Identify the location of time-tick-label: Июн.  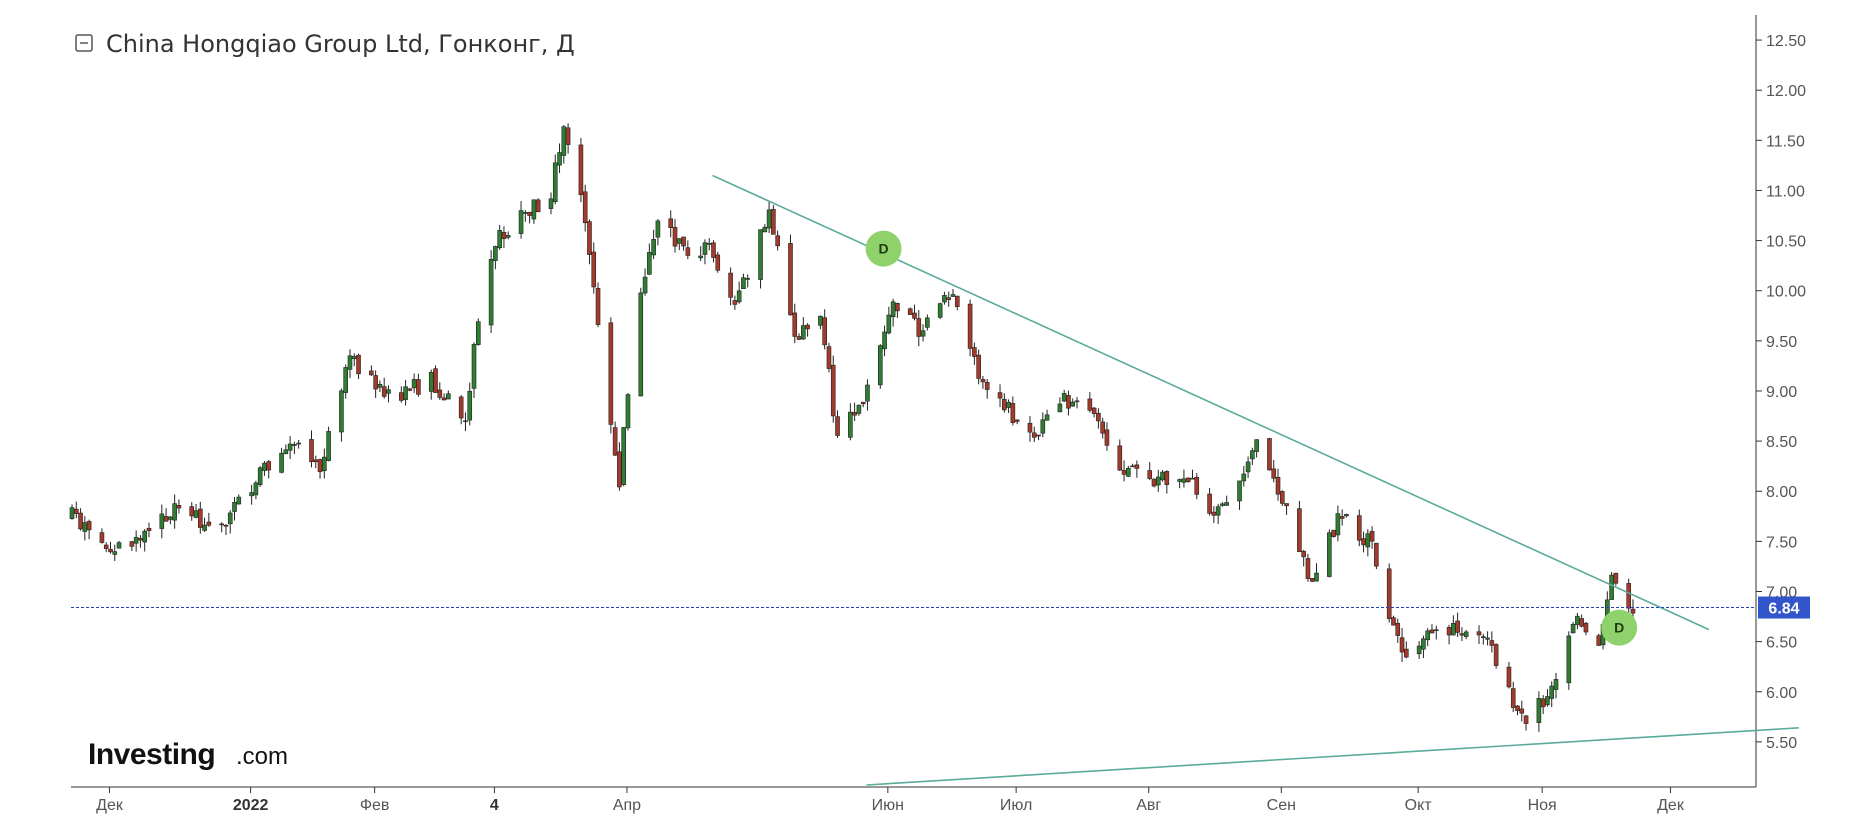
(888, 805).